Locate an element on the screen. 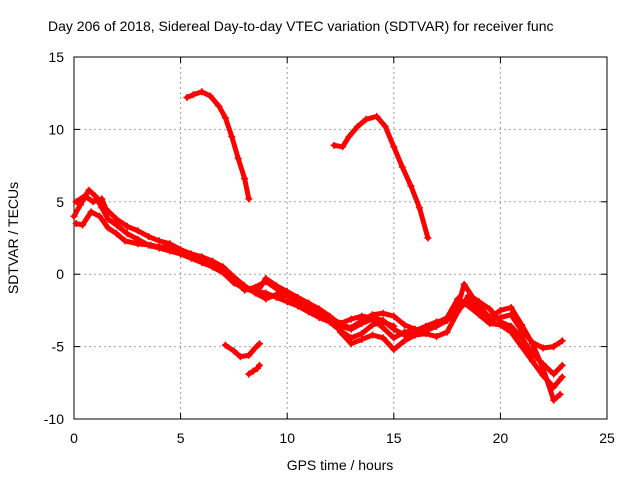 This screenshot has width=640, height=480. x-axis-label: GPS time / hours is located at coordinates (340, 465).